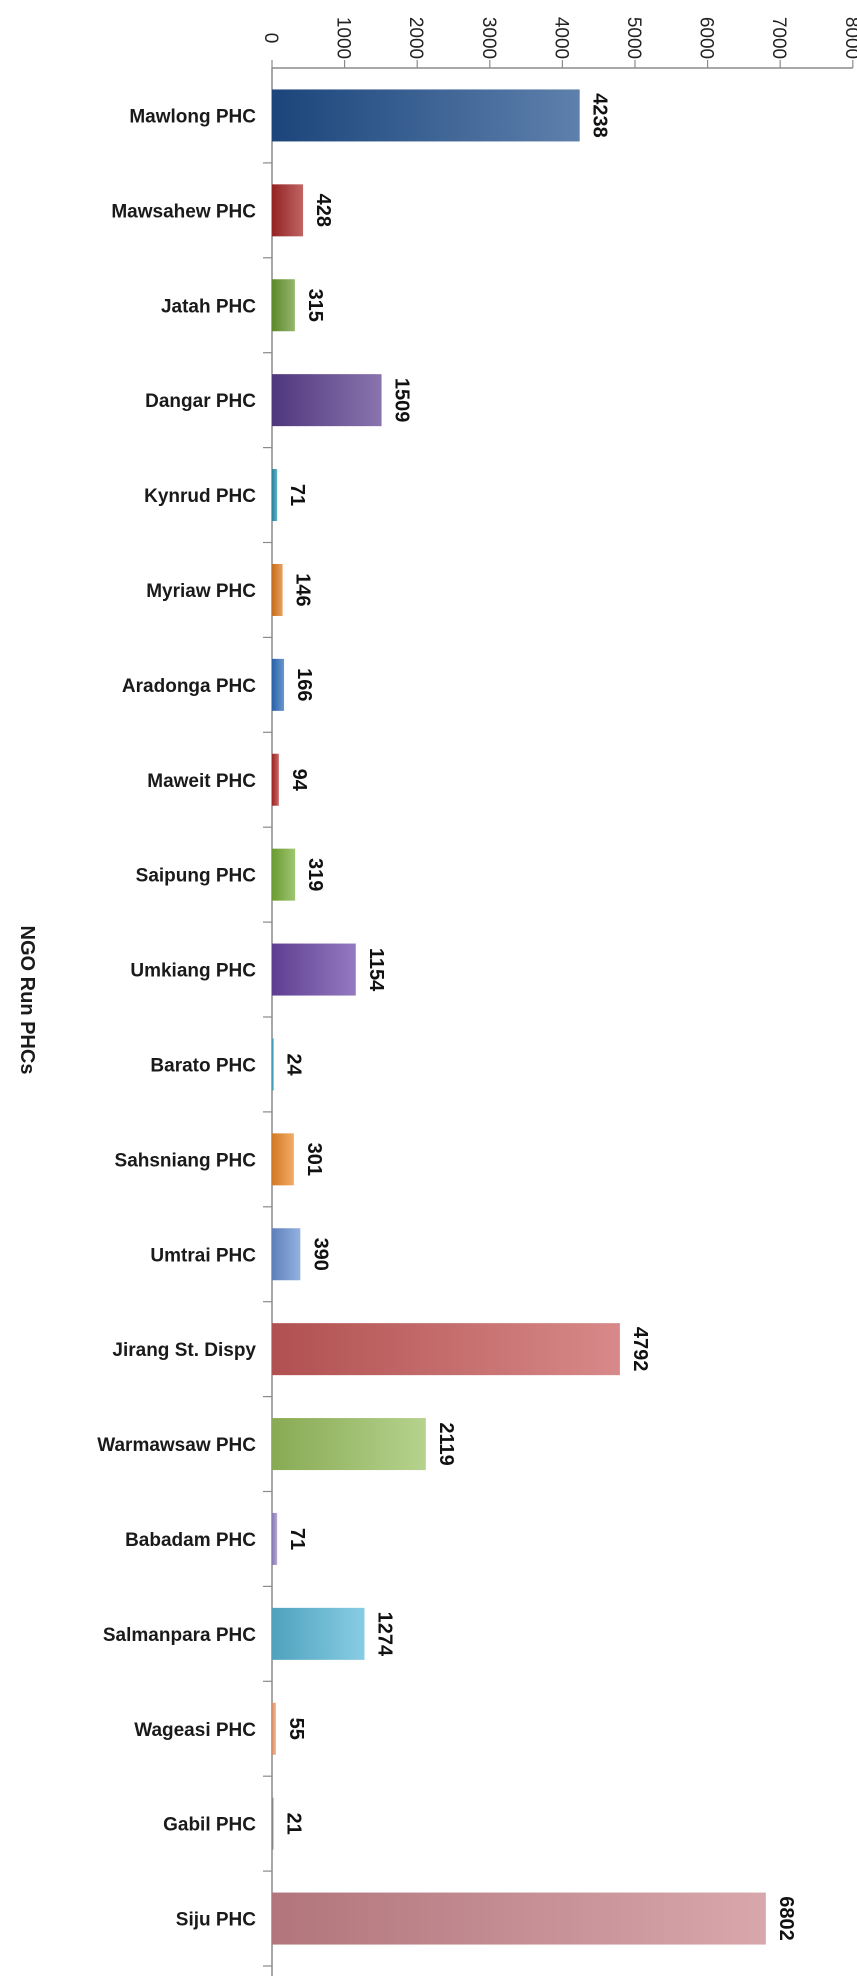 The image size is (857, 1980). Describe the element at coordinates (303, 589) in the screenshot. I see `value-label: 146` at that location.